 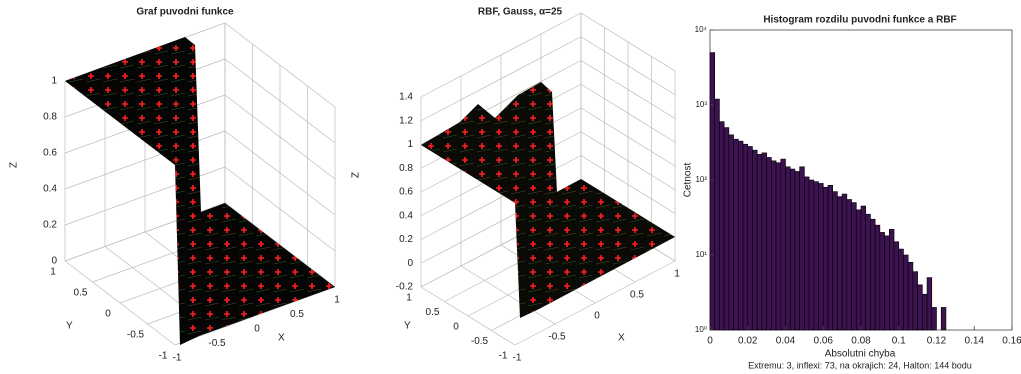 What do you see at coordinates (701, 254) in the screenshot?
I see `y-tick-label: 10¹` at bounding box center [701, 254].